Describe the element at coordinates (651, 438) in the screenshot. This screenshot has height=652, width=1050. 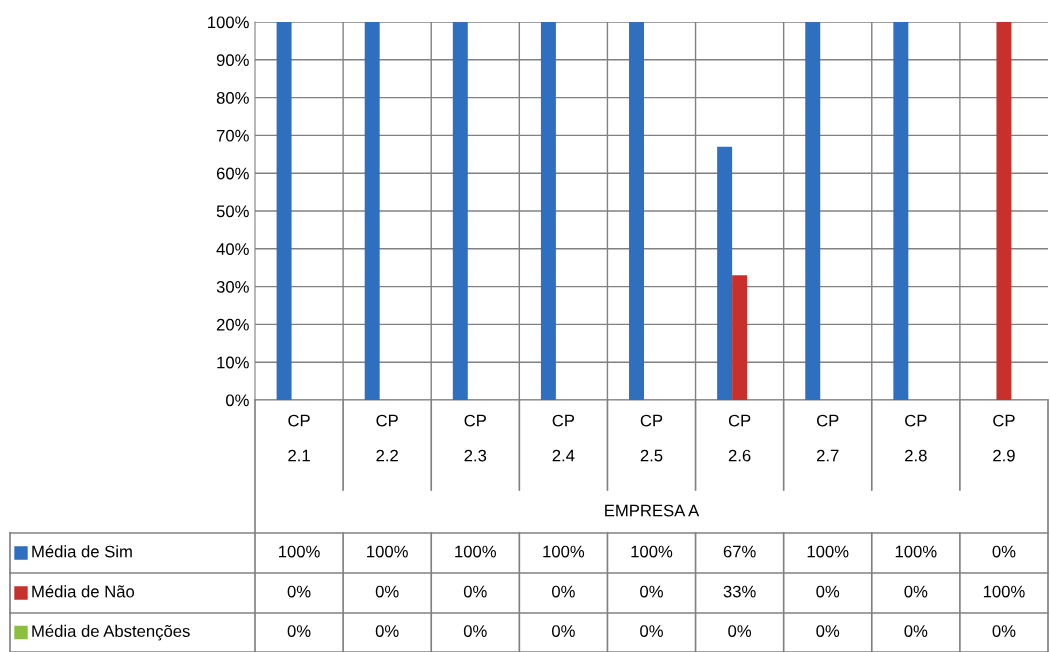
I see `category-label: CP 2.5` at that location.